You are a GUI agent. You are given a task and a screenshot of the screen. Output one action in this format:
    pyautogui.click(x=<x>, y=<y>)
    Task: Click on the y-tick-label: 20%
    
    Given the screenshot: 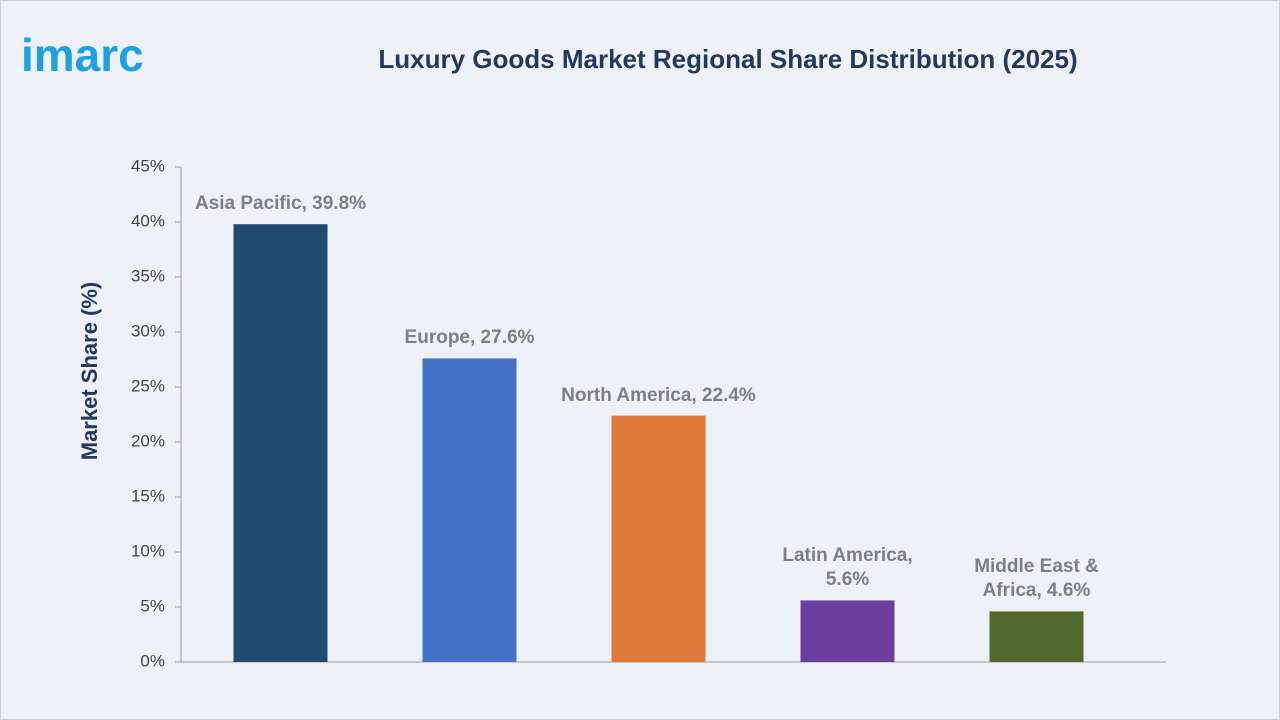 What is the action you would take?
    pyautogui.click(x=148, y=440)
    